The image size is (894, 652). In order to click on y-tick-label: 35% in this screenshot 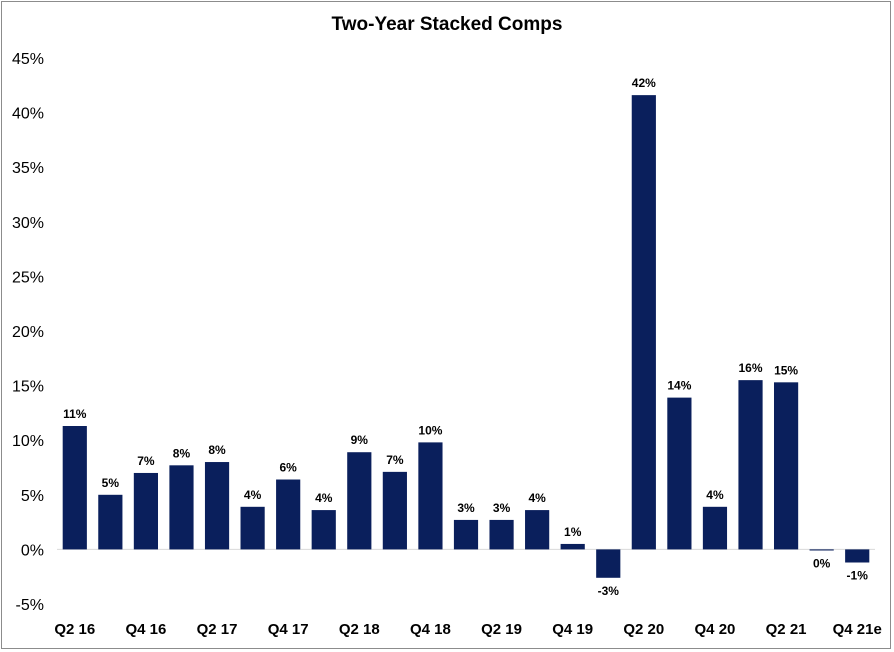, I will do `click(28, 168)`.